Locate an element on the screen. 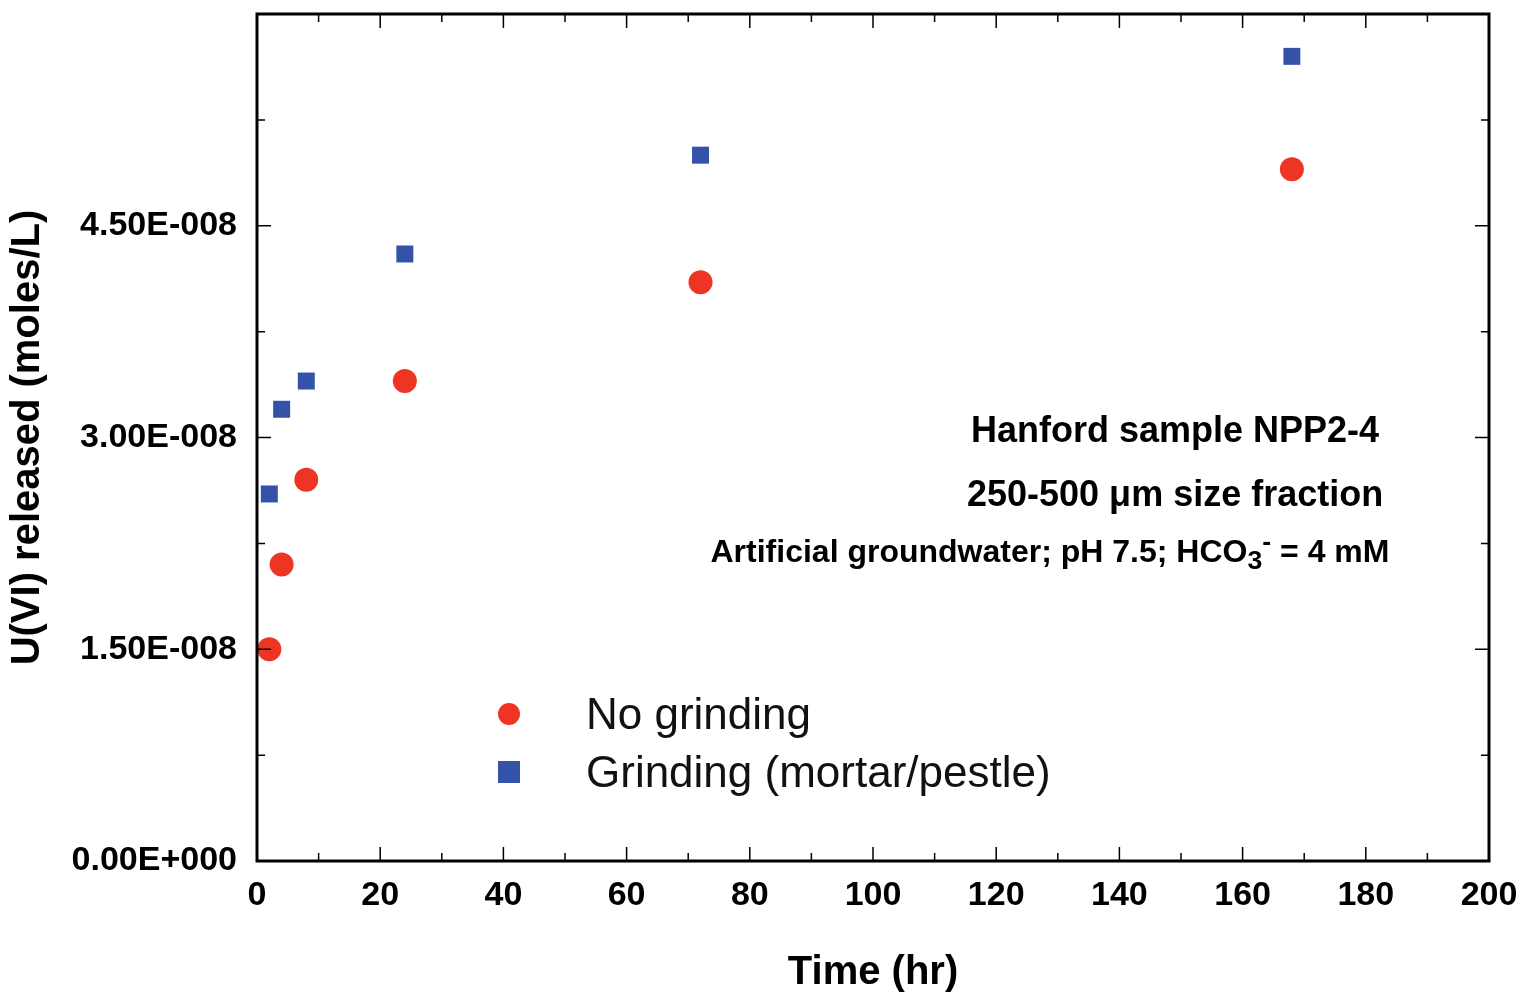 The width and height of the screenshot is (1530, 1001). x-axis-title: Time (hr) is located at coordinates (873, 970).